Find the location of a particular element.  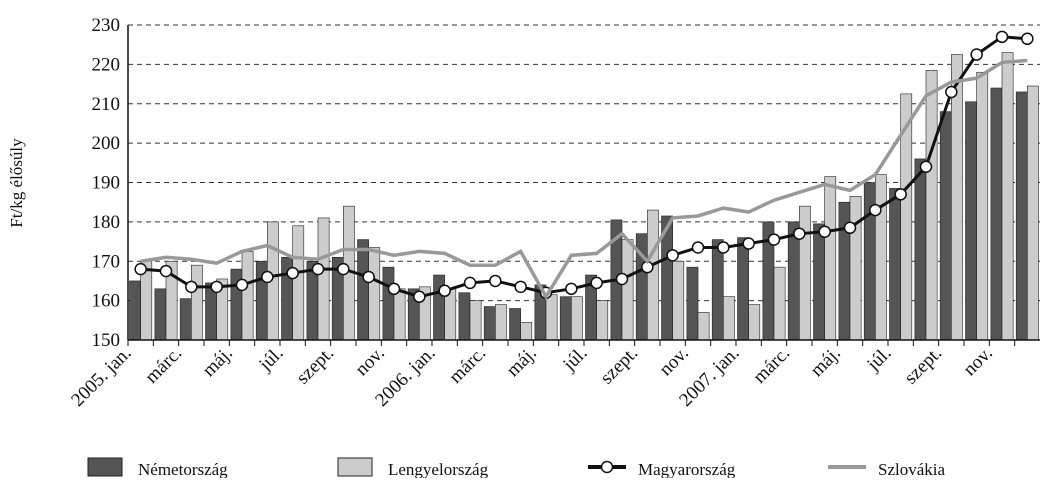

legend-label: Szlovákia is located at coordinates (911, 469).